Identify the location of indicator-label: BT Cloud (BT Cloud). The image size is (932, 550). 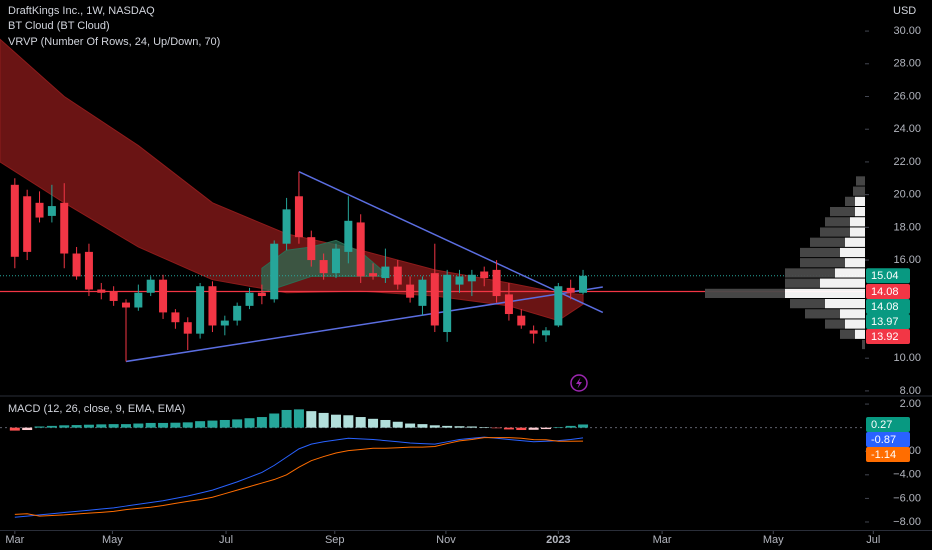
(59, 26).